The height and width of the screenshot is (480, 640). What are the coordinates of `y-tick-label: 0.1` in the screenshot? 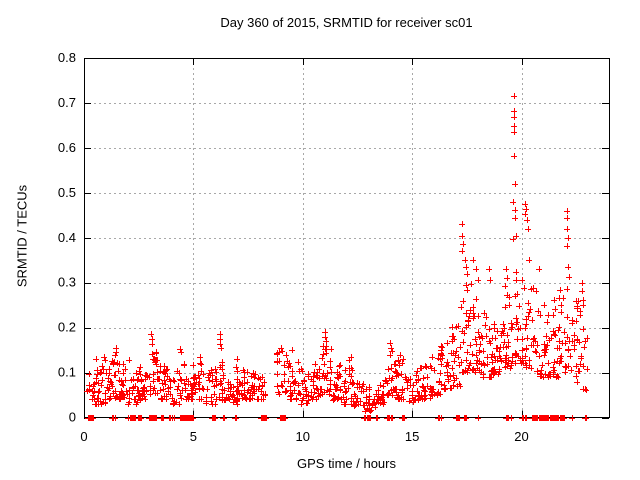 It's located at (67, 372).